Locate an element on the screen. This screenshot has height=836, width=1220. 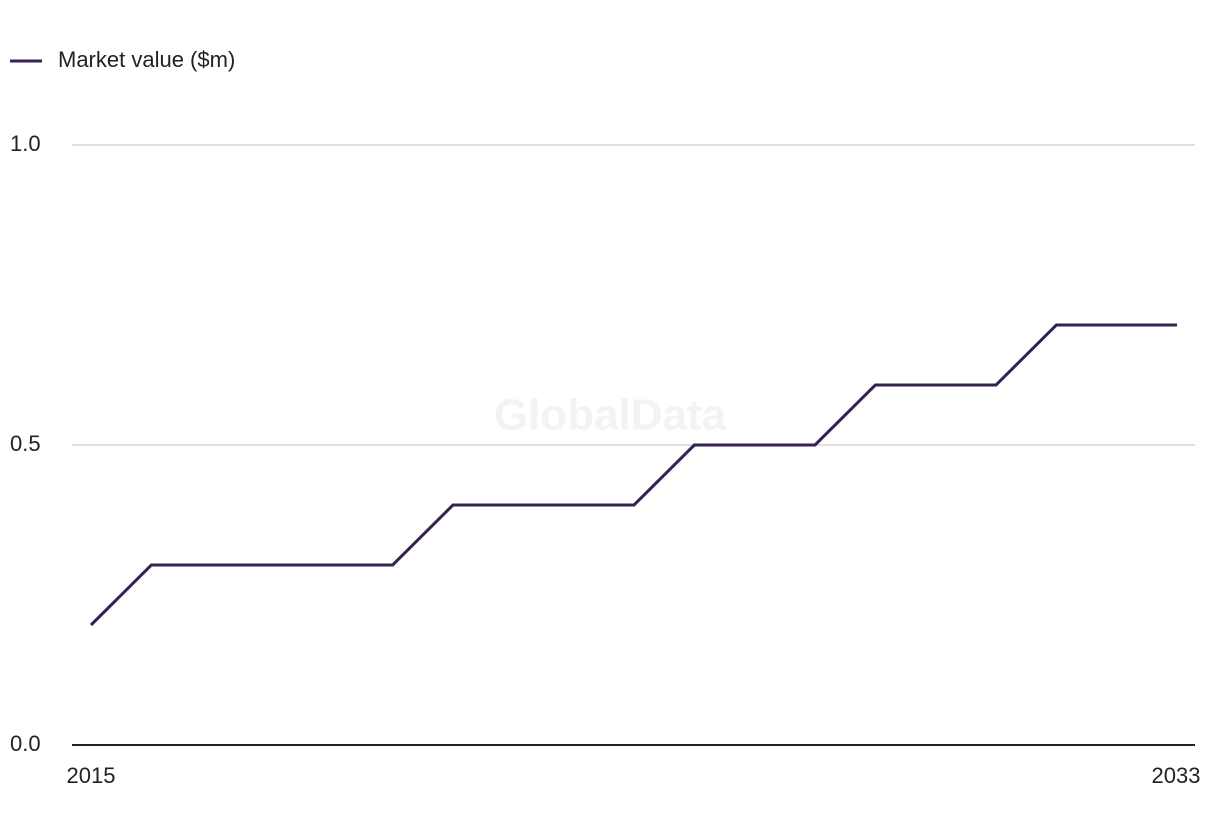
legend-label: Market value ($m) is located at coordinates (146, 59).